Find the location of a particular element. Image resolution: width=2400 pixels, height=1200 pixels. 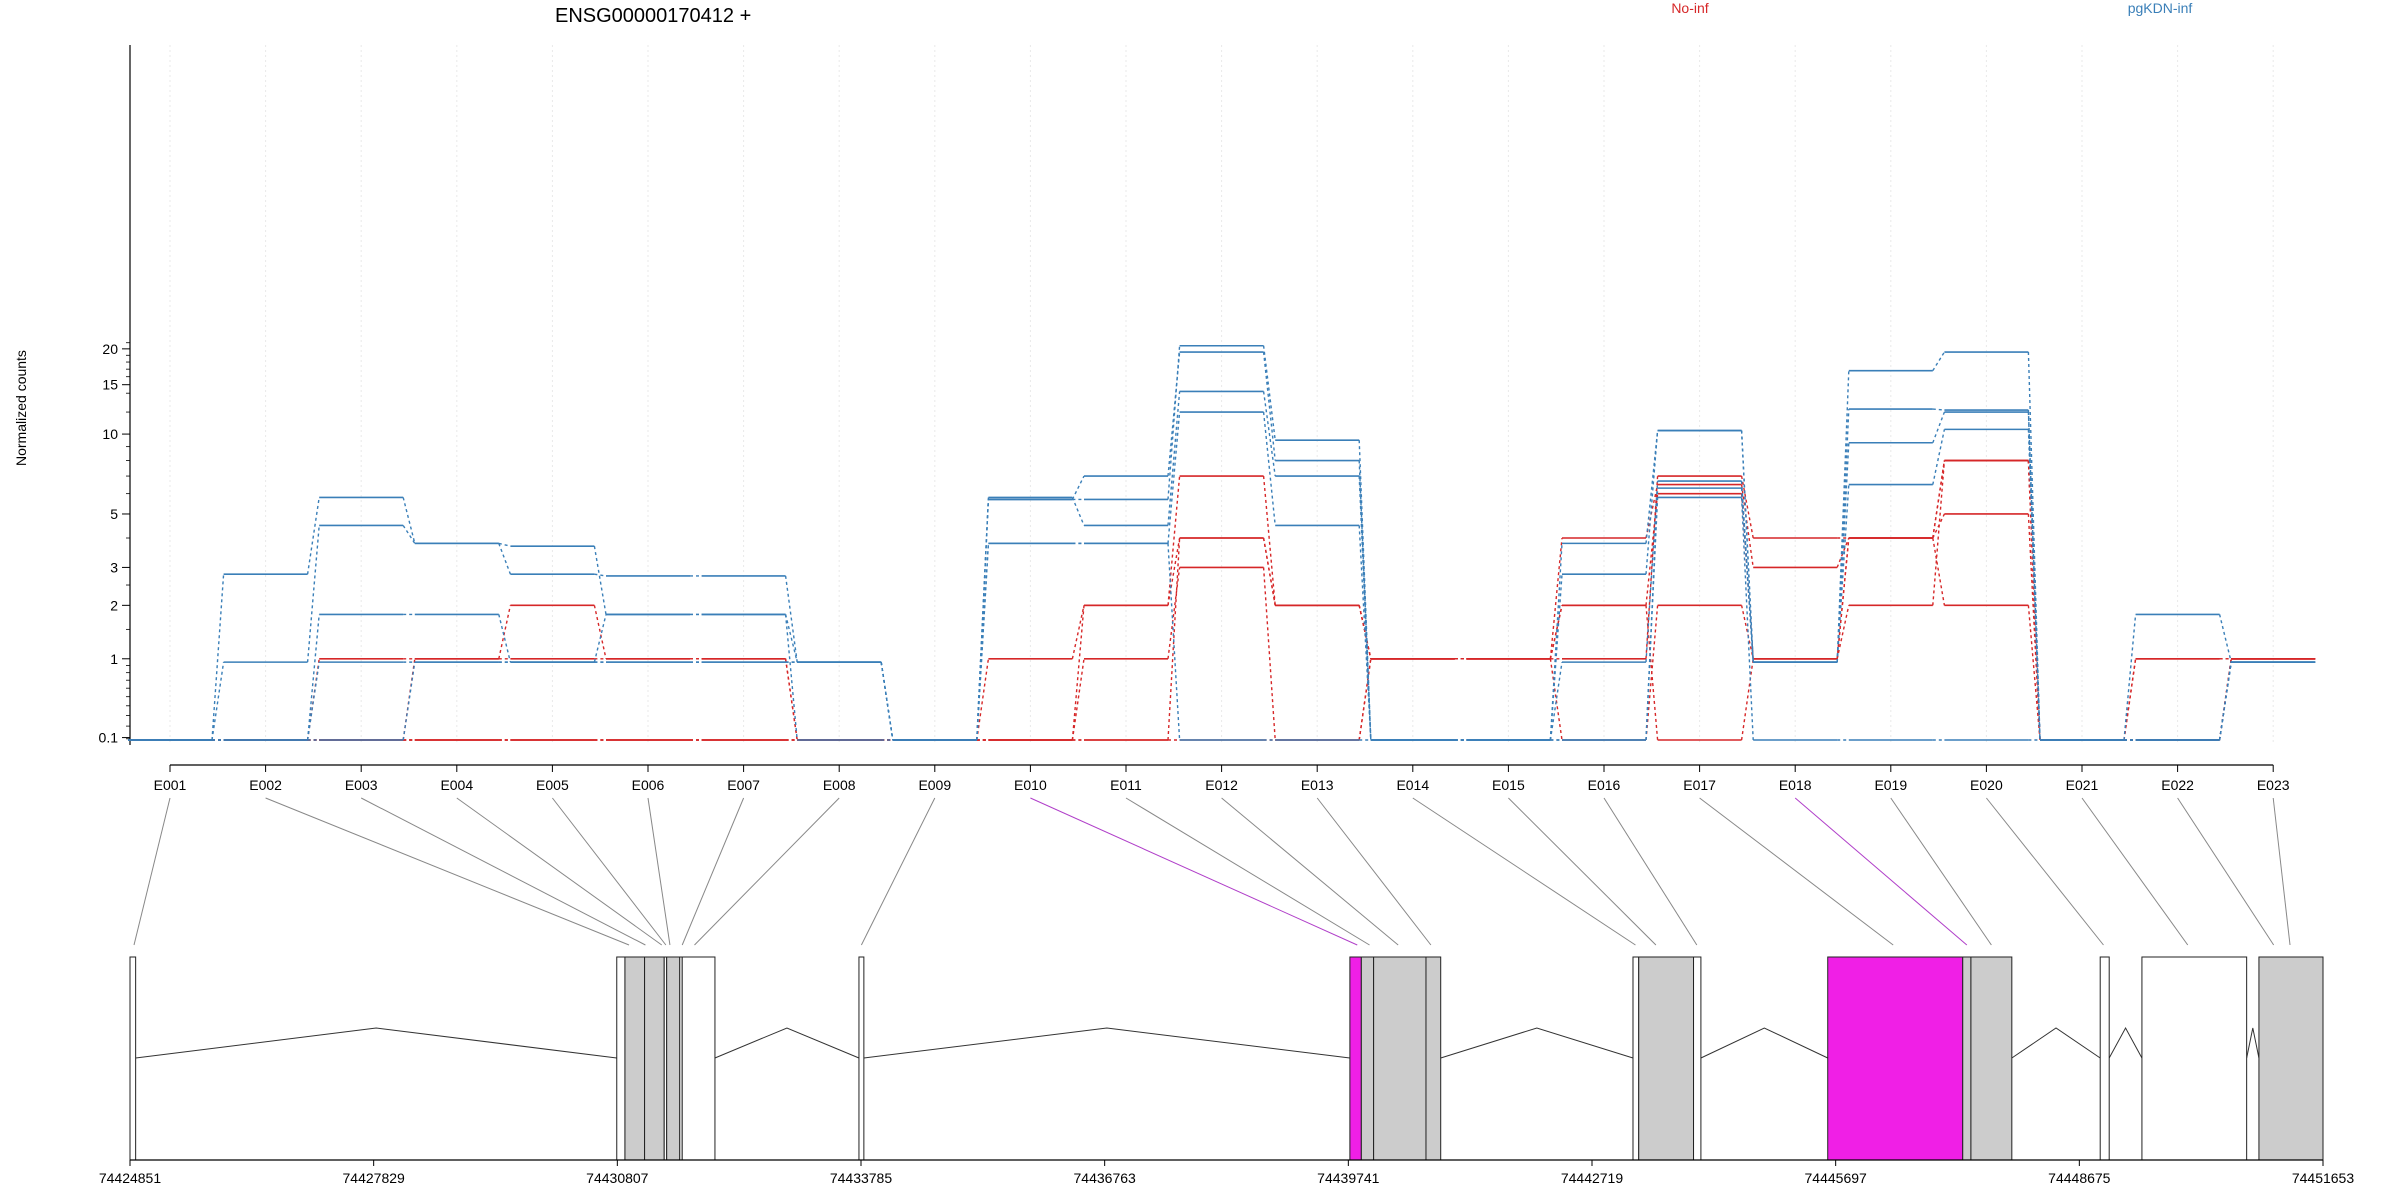

x-tick-label-e002: E002 is located at coordinates (265, 785).